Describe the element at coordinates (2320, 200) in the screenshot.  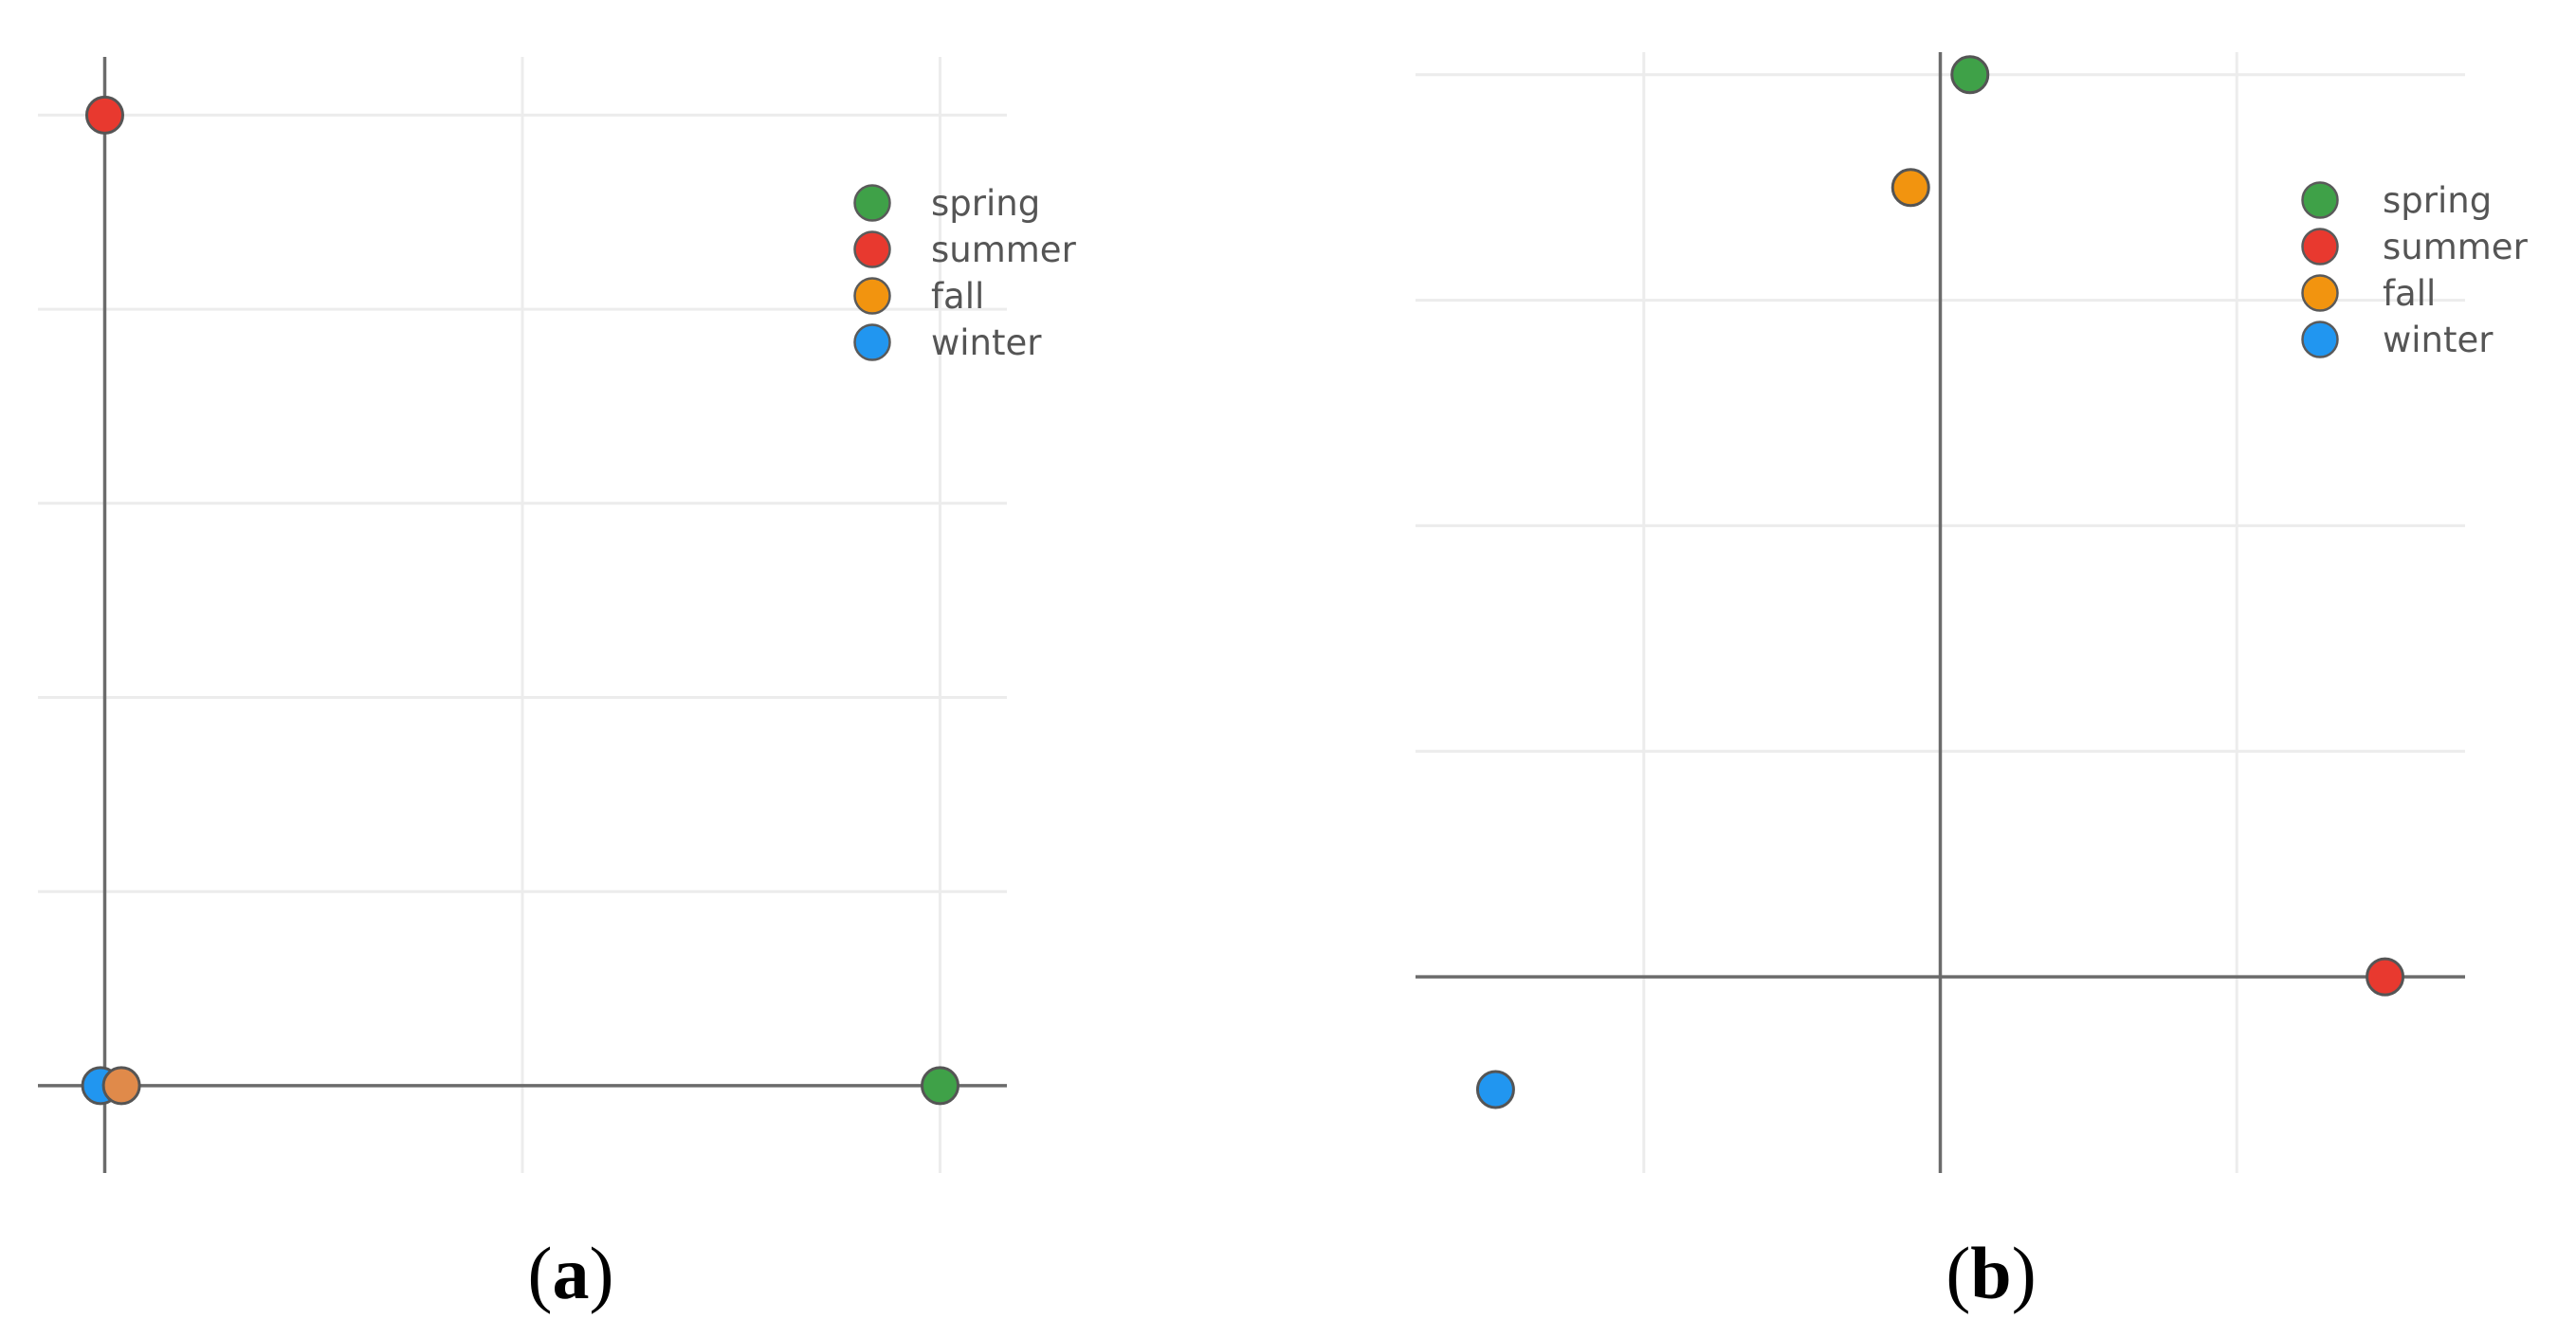
I see `panel-b-legend-marker-spring` at that location.